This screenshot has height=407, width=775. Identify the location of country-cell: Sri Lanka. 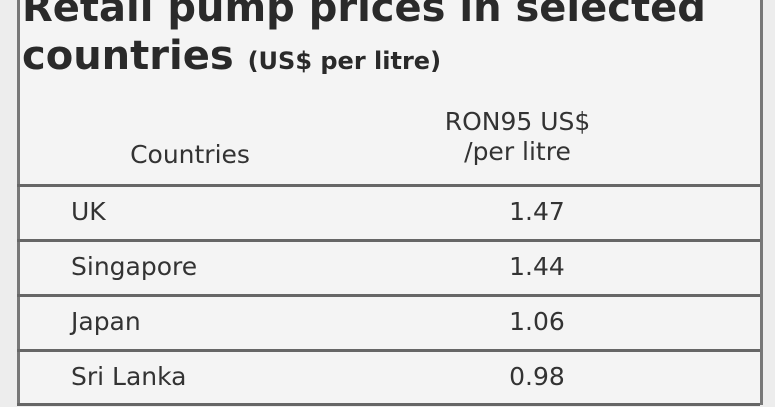
(129, 376).